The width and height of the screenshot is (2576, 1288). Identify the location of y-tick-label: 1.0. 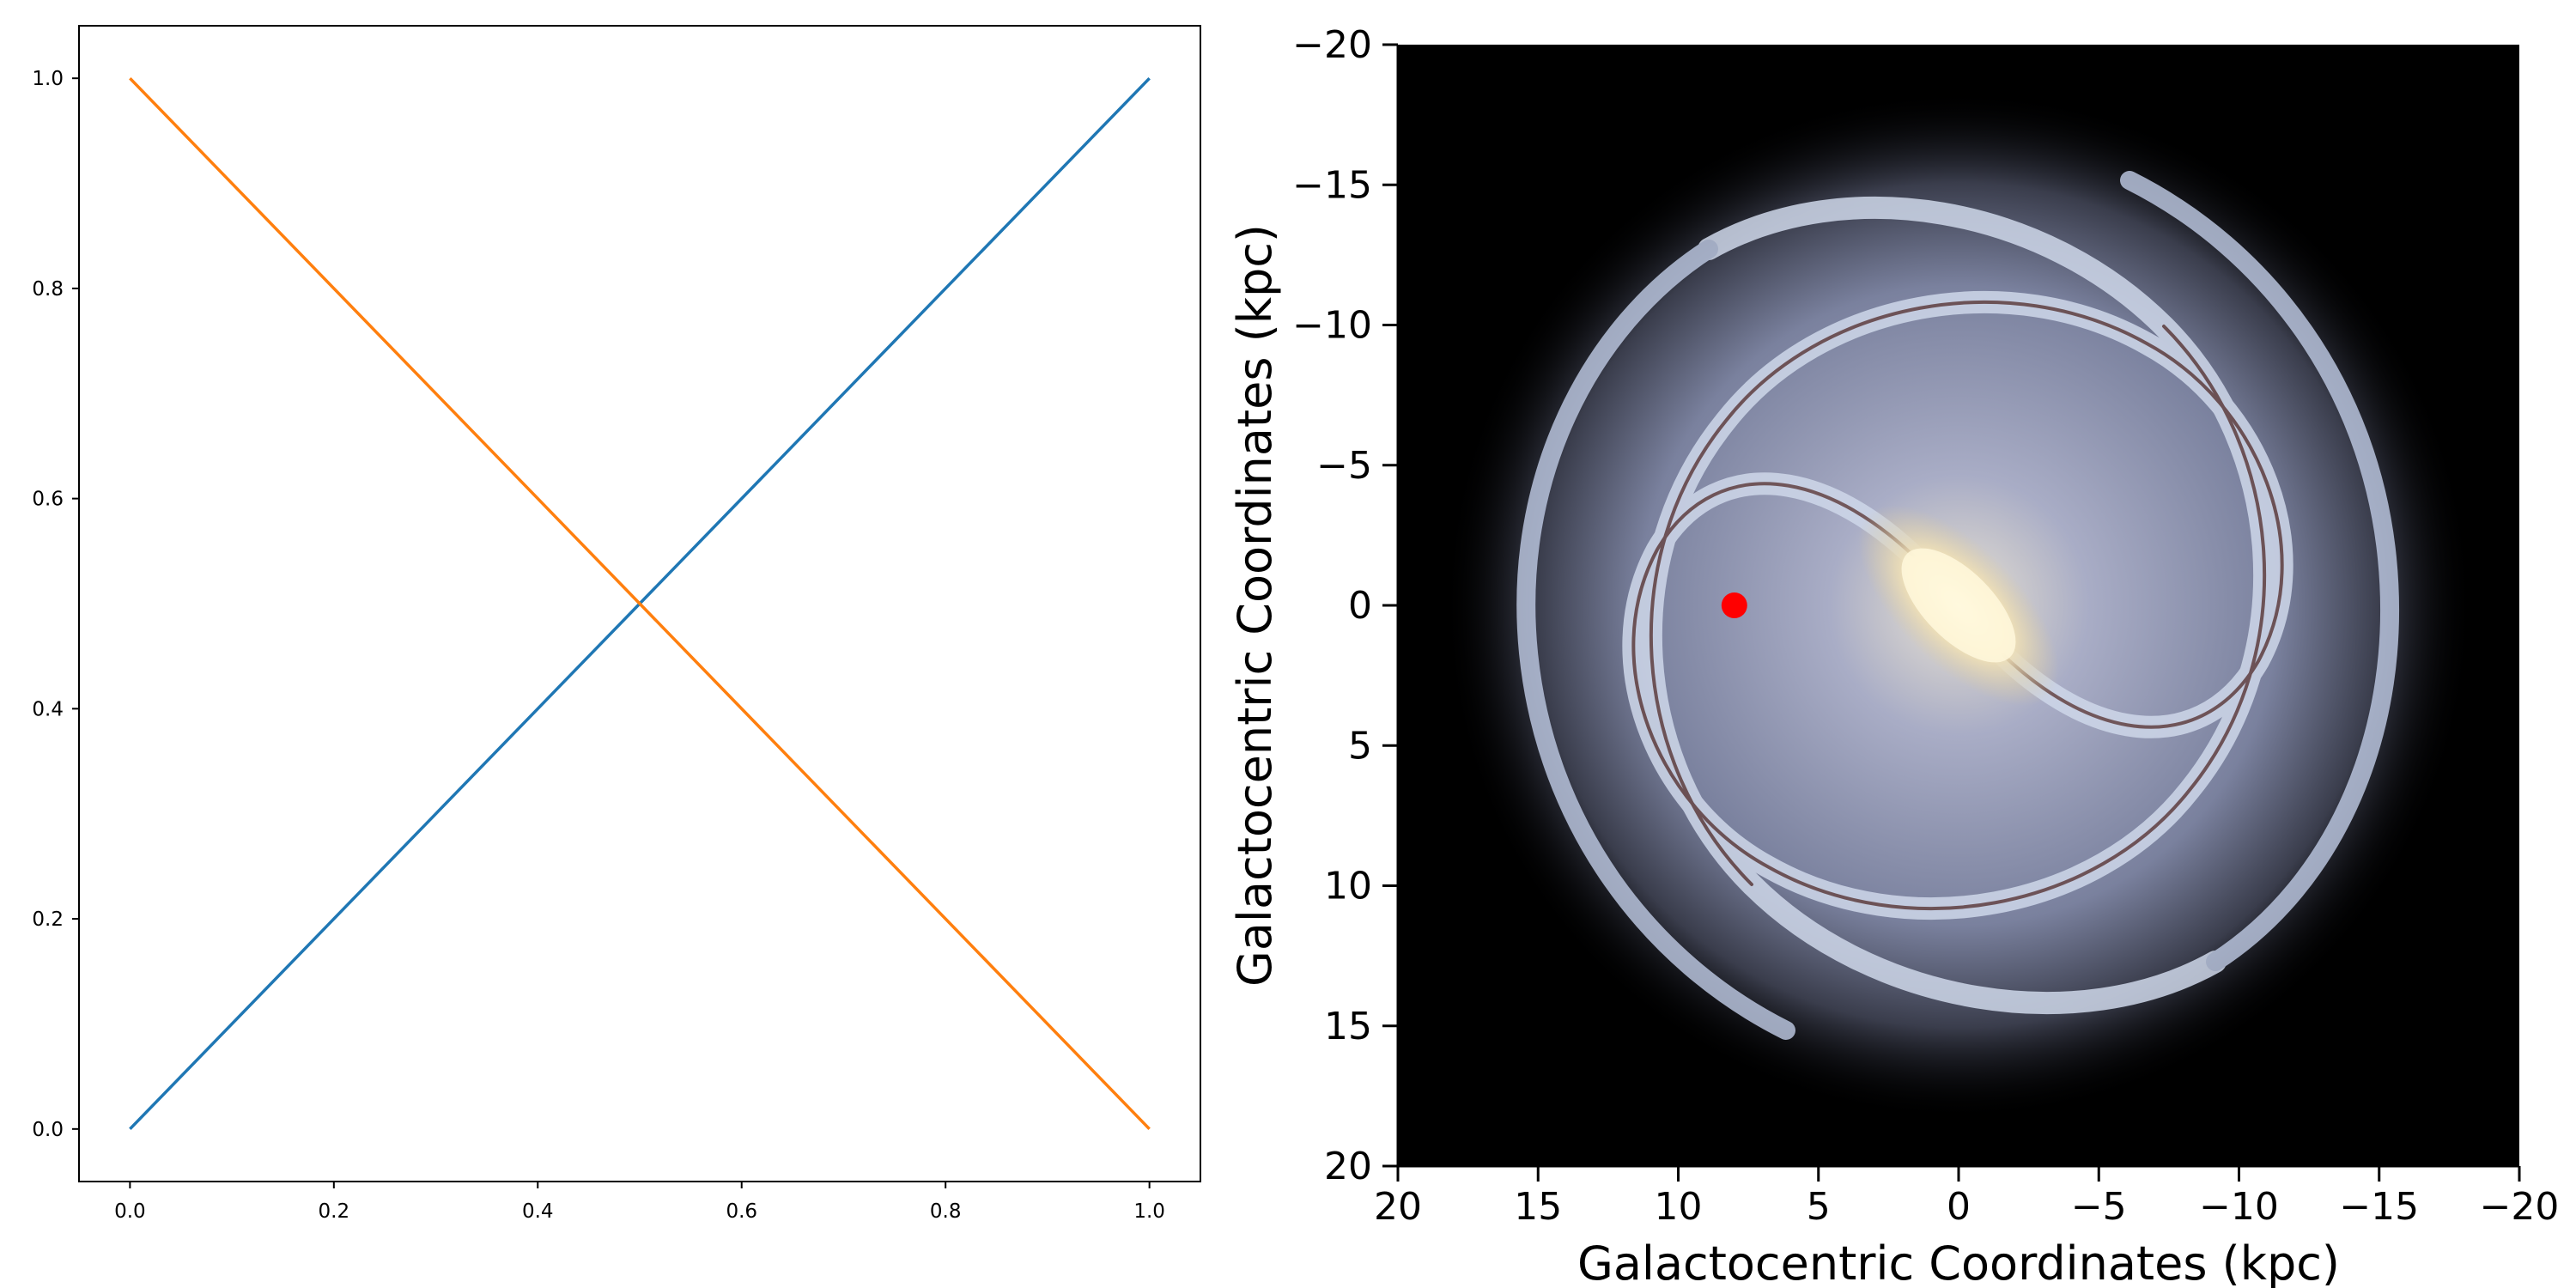
(48, 79).